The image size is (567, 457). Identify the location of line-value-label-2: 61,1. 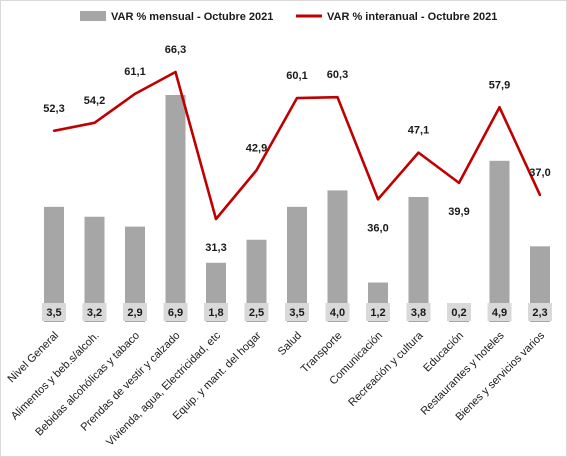
(134, 72).